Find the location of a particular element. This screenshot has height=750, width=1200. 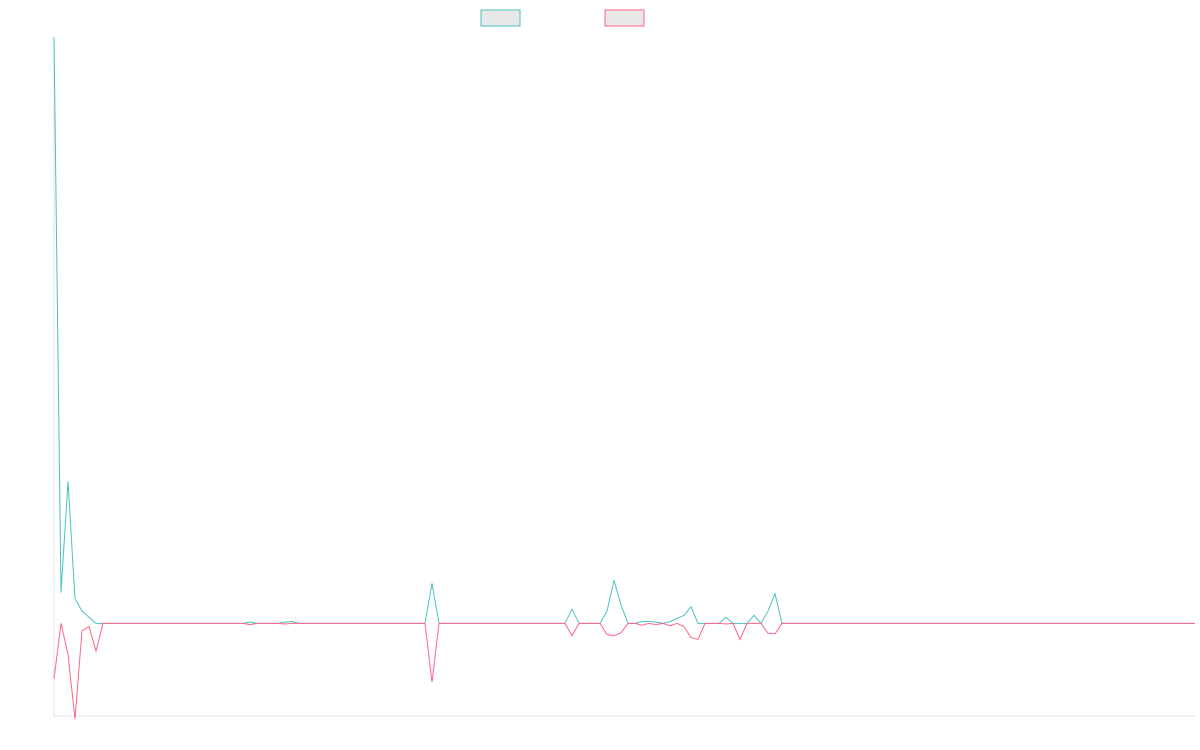

legend is located at coordinates (562, 18).